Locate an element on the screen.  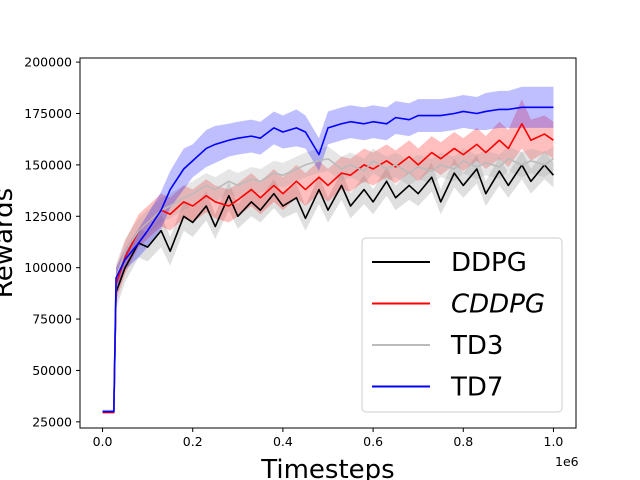
y-axis-label: Rewards is located at coordinates (9, 243).